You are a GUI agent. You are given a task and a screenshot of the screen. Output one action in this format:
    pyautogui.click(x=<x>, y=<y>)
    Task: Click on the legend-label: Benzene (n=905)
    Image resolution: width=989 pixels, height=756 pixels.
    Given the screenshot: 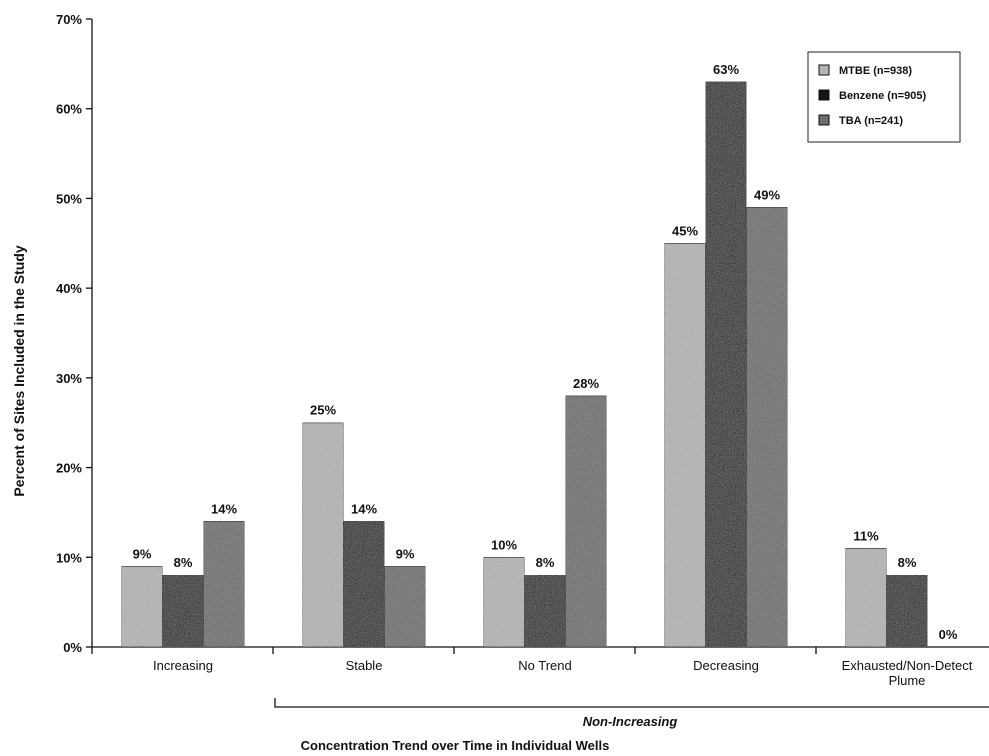 What is the action you would take?
    pyautogui.click(x=882, y=96)
    